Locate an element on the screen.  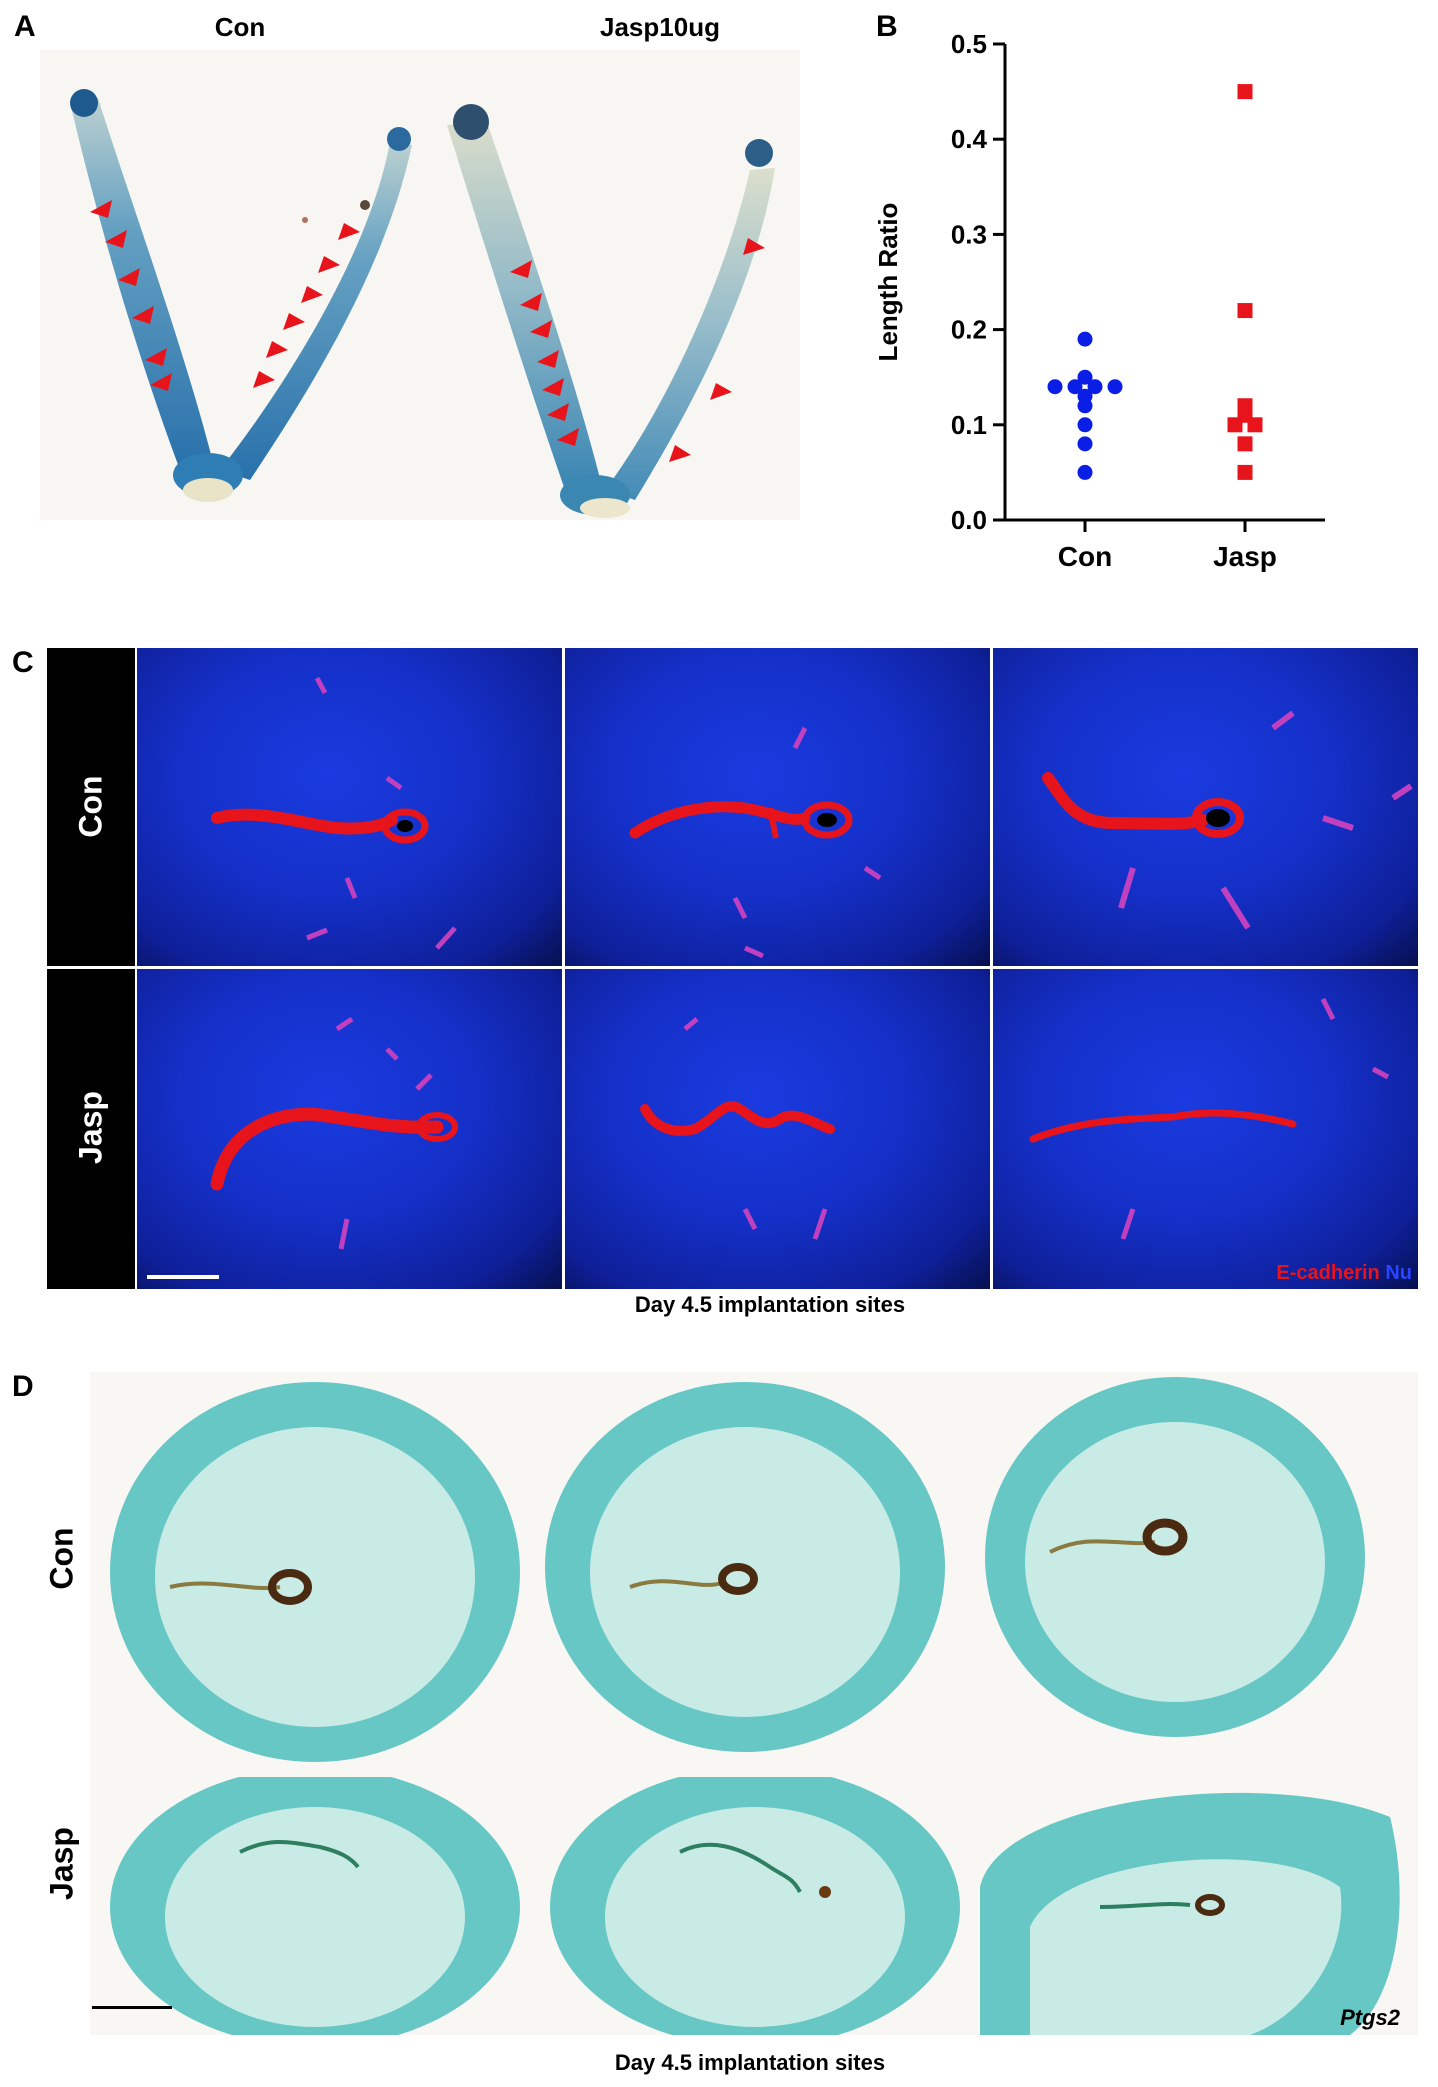
legend-c: E-cadherin Nu is located at coordinates (1344, 1273).